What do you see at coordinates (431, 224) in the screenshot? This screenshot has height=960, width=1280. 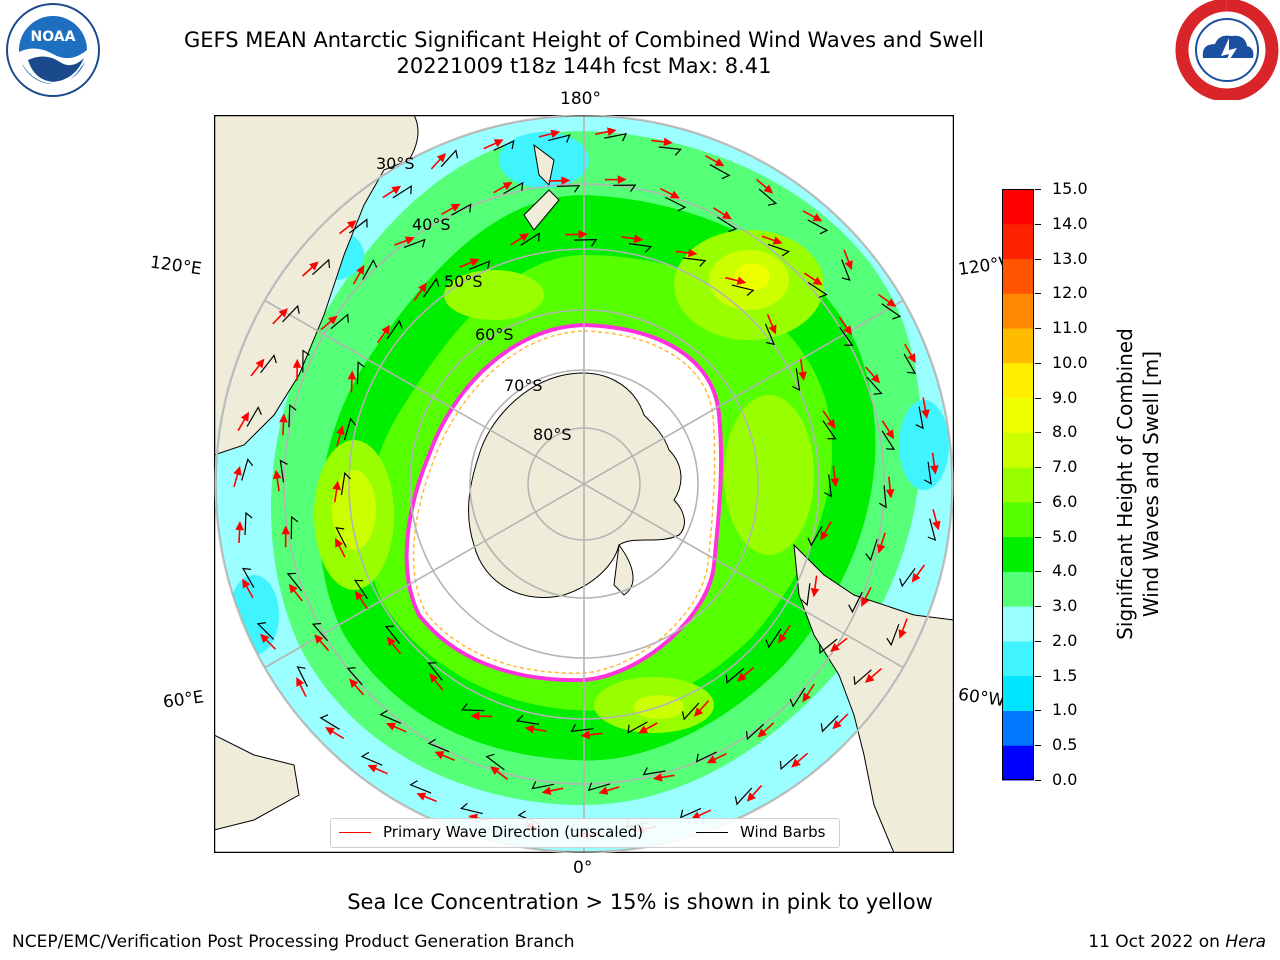 I see `lat-label-40: 40°S` at bounding box center [431, 224].